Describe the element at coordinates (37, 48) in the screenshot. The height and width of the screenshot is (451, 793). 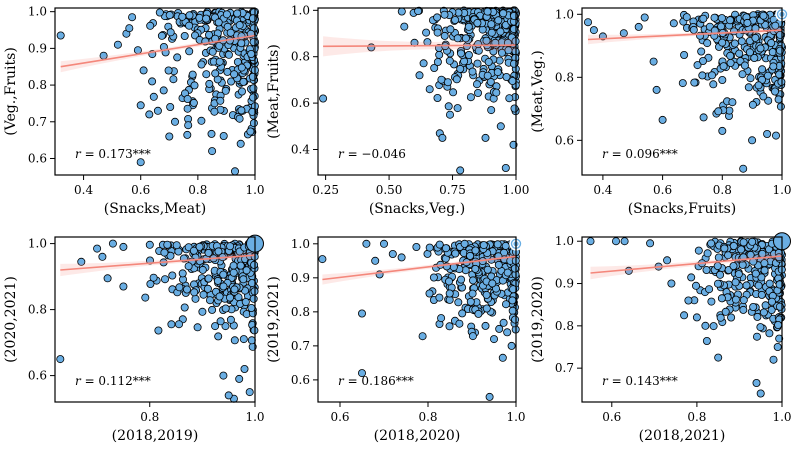
I see `y-tick-label: 0.9` at that location.